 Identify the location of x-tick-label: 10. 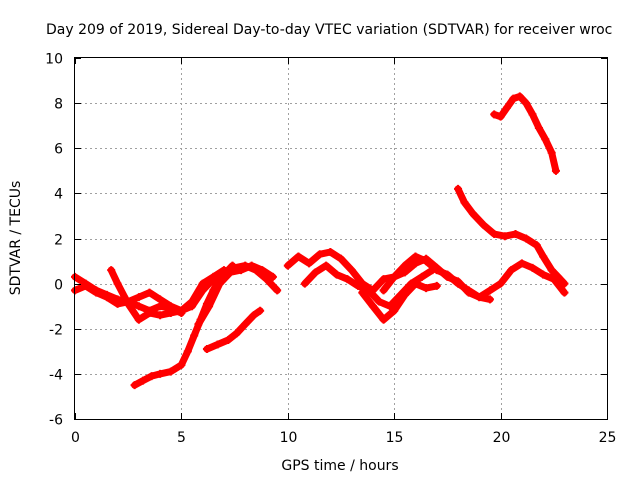
(289, 438).